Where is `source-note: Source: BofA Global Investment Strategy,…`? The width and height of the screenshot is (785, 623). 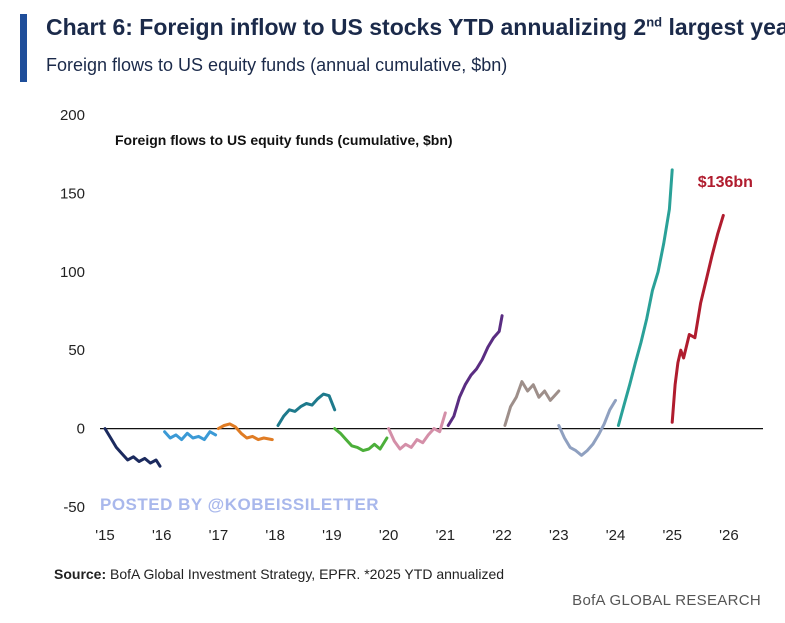 source-note: Source: BofA Global Investment Strategy,… is located at coordinates (279, 574).